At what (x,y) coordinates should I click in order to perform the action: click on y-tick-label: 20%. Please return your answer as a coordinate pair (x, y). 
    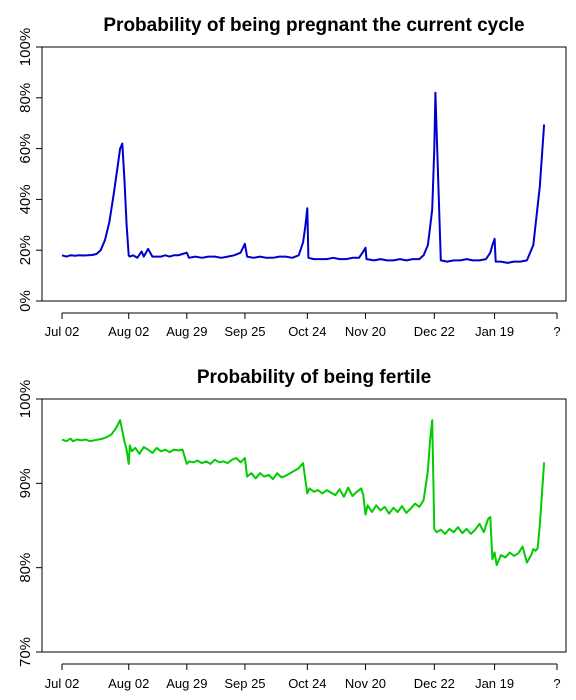
    Looking at the image, I should click on (25, 250).